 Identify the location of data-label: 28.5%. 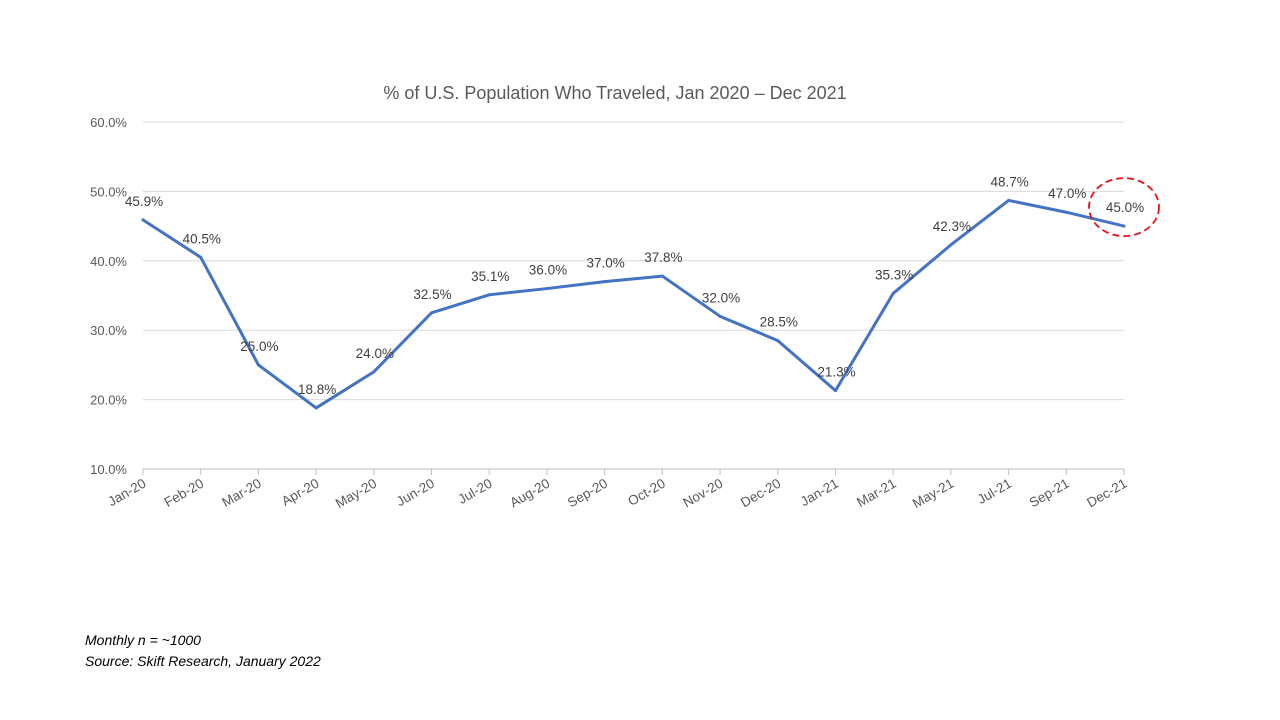
(779, 322).